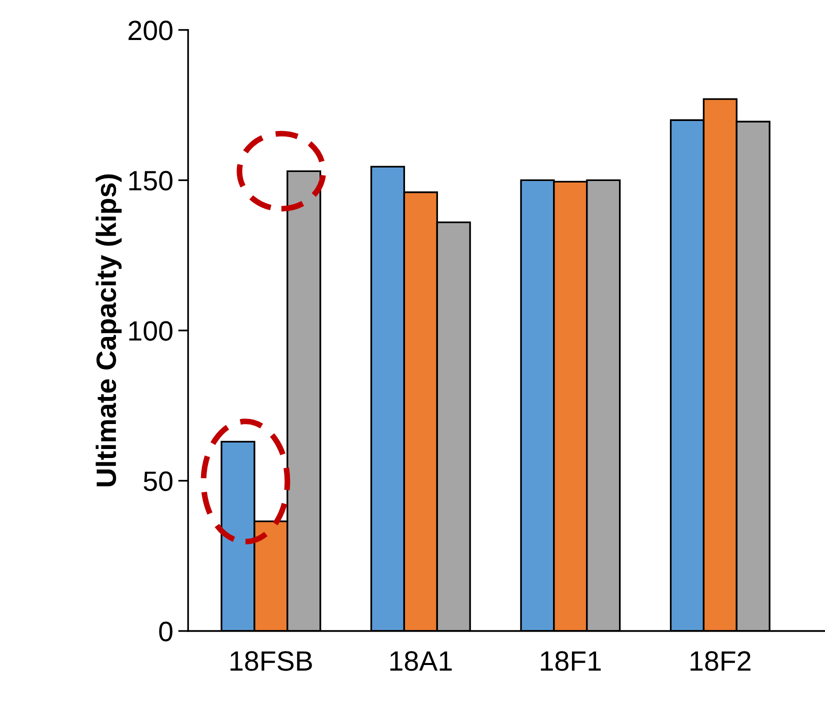 The image size is (825, 713). I want to click on x-tick-label: 18FSB, so click(271, 661).